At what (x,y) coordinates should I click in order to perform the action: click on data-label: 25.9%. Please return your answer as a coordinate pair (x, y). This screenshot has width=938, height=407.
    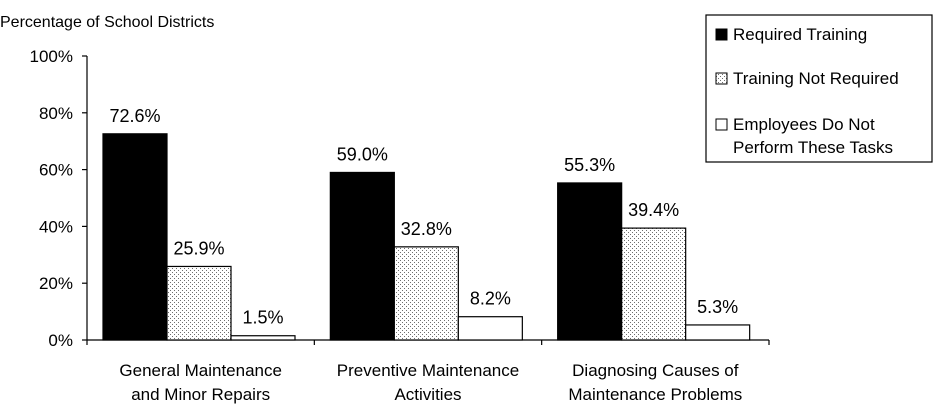
    Looking at the image, I should click on (198, 248).